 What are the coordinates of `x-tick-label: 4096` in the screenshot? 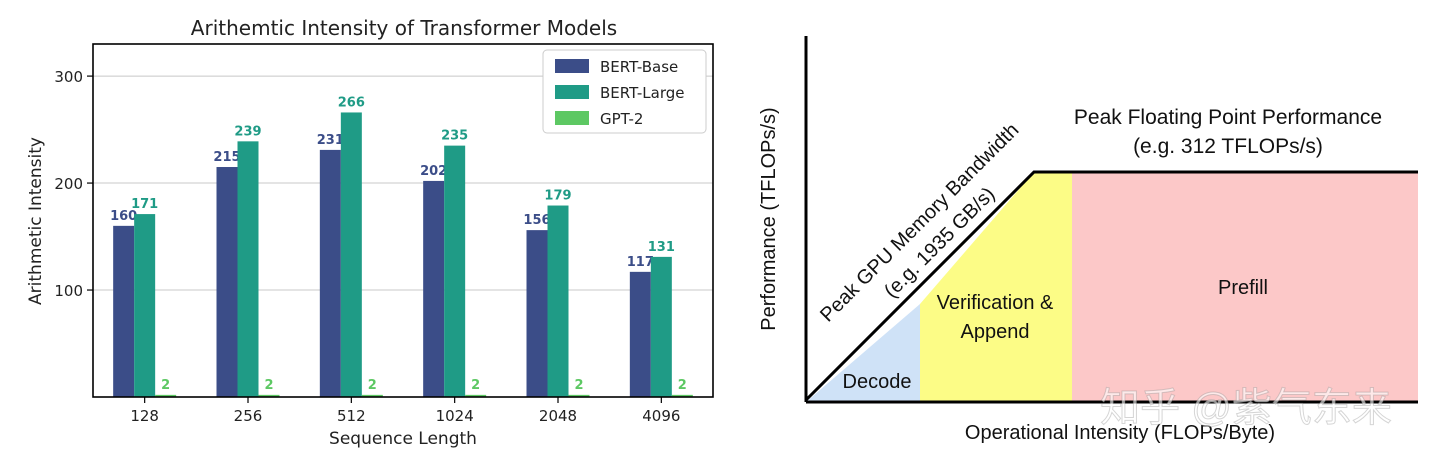 It's located at (661, 416).